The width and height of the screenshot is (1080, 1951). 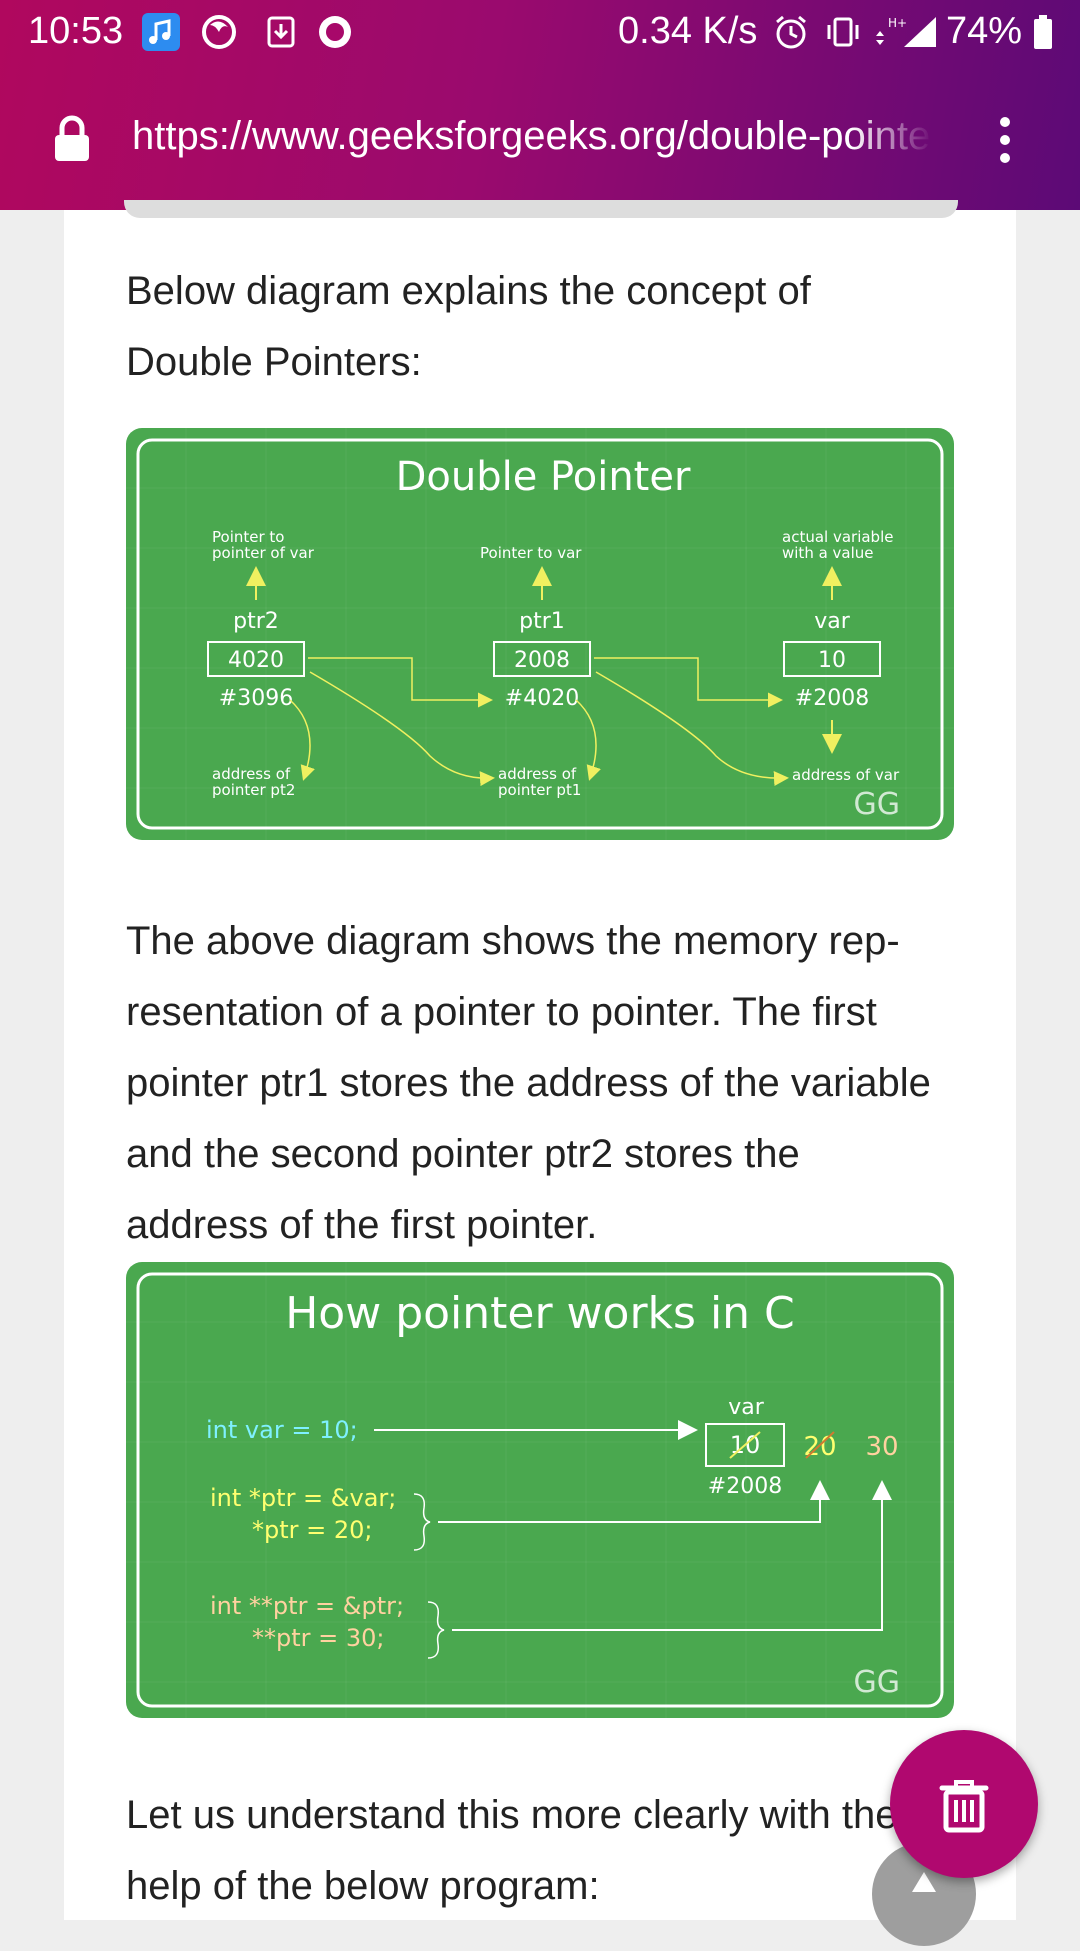 What do you see at coordinates (746, 1407) in the screenshot?
I see `var-label: var` at bounding box center [746, 1407].